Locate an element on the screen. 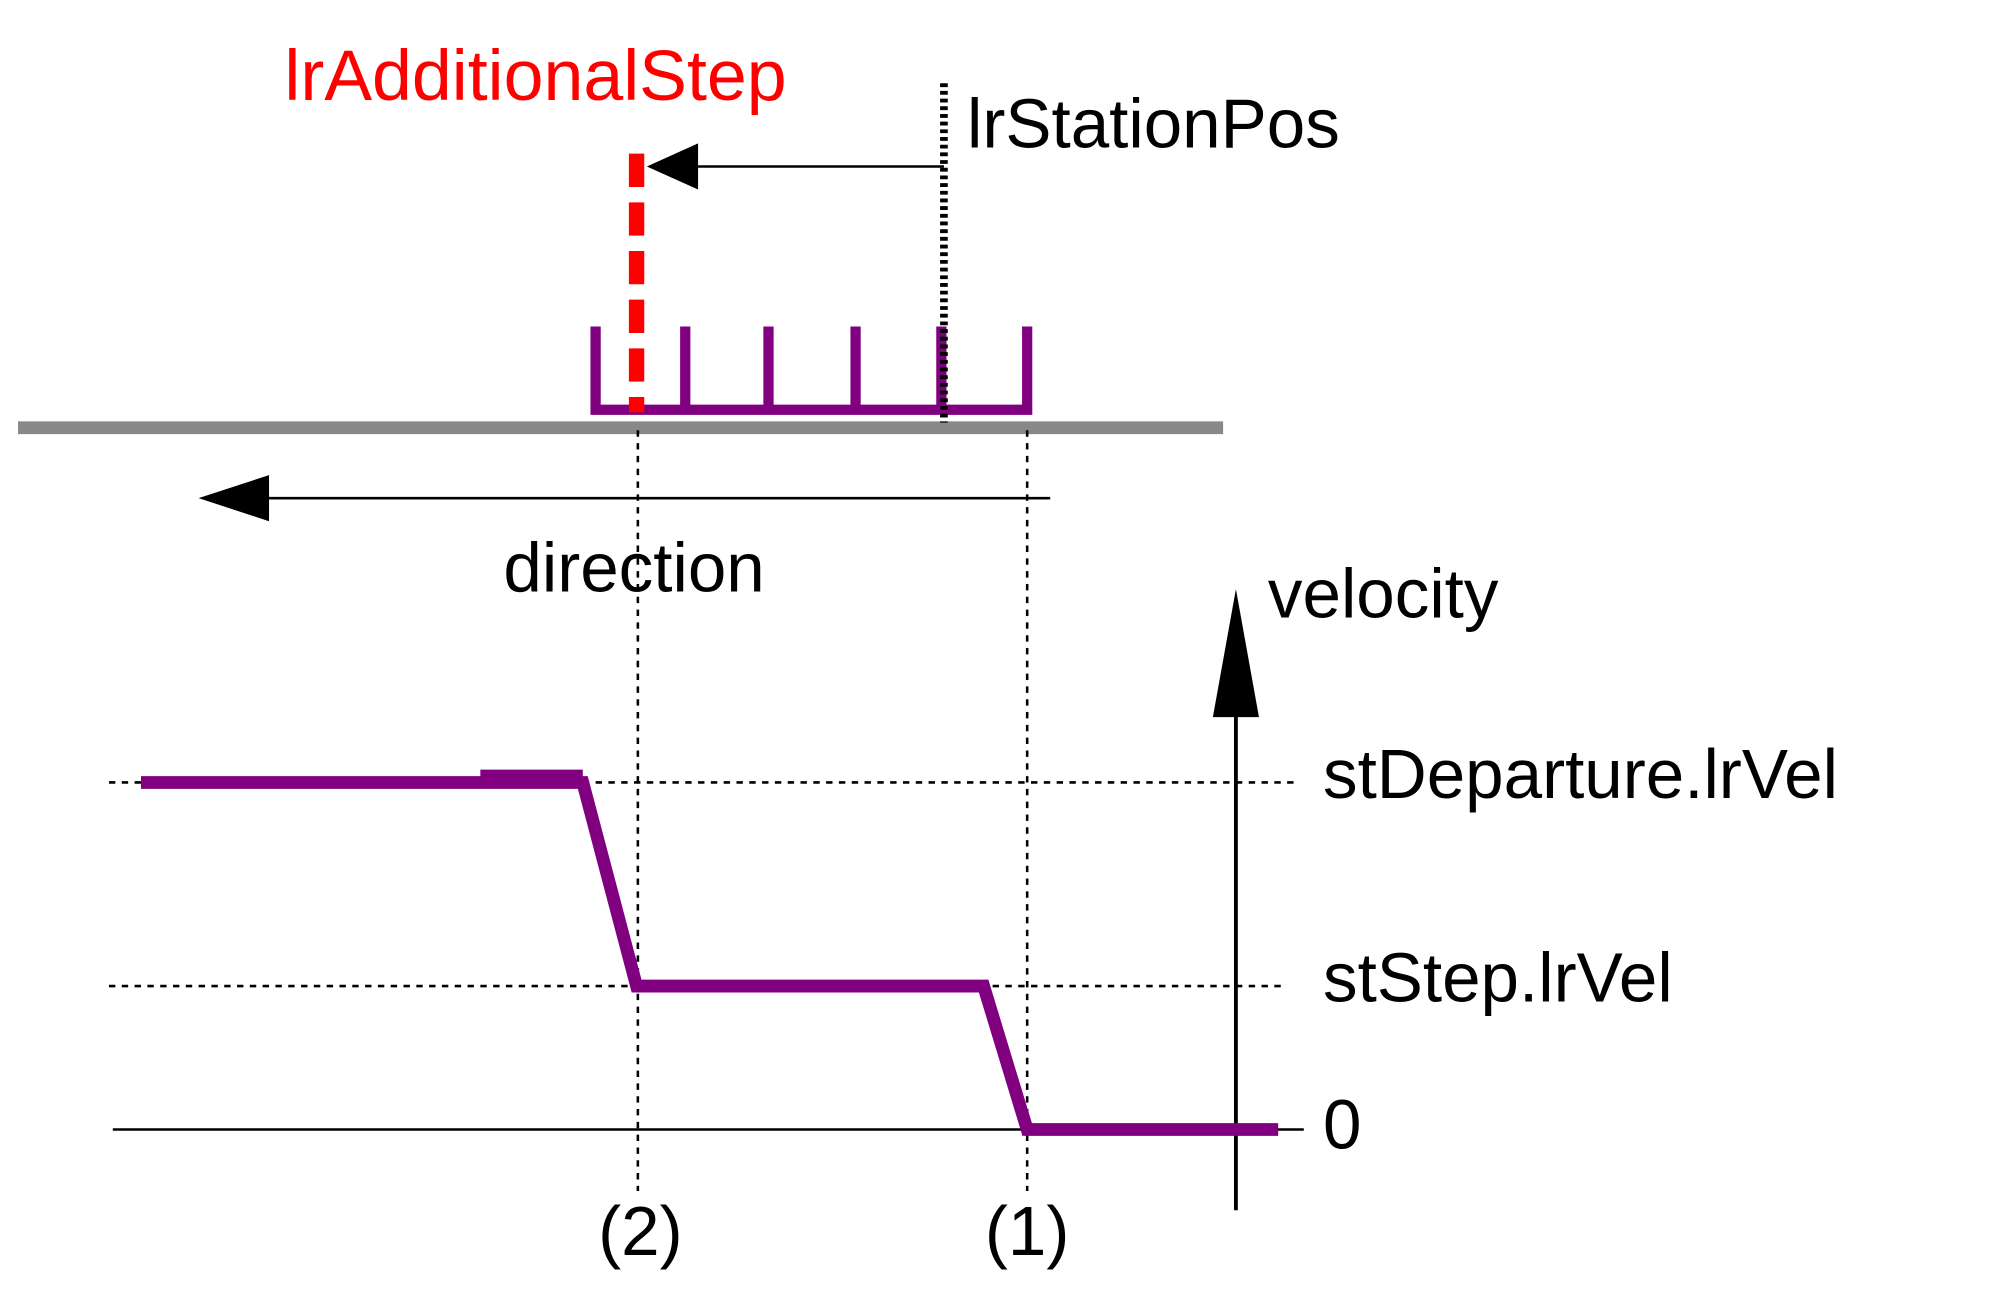 Image resolution: width=1998 pixels, height=1296 pixels. step-comb is located at coordinates (811, 370).